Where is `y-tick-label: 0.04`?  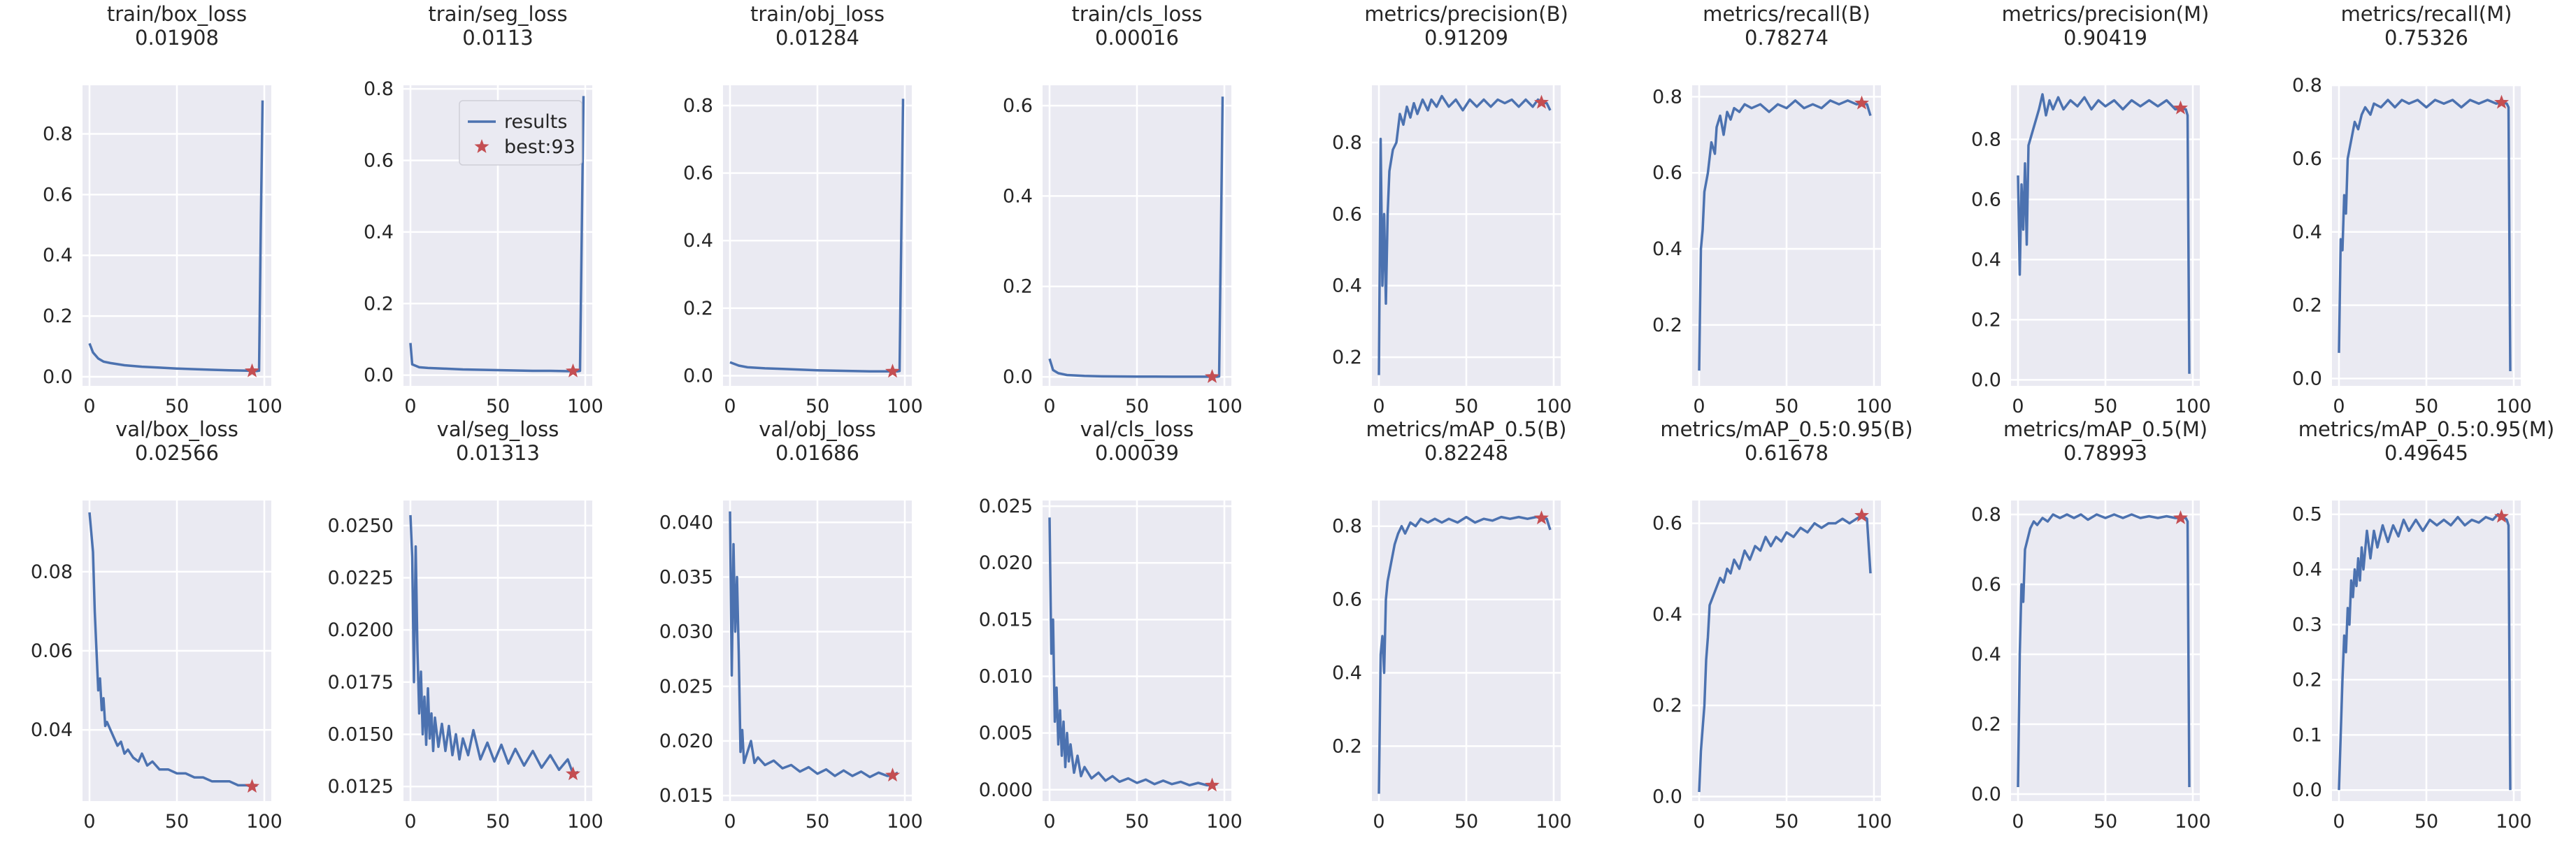 y-tick-label: 0.04 is located at coordinates (52, 730).